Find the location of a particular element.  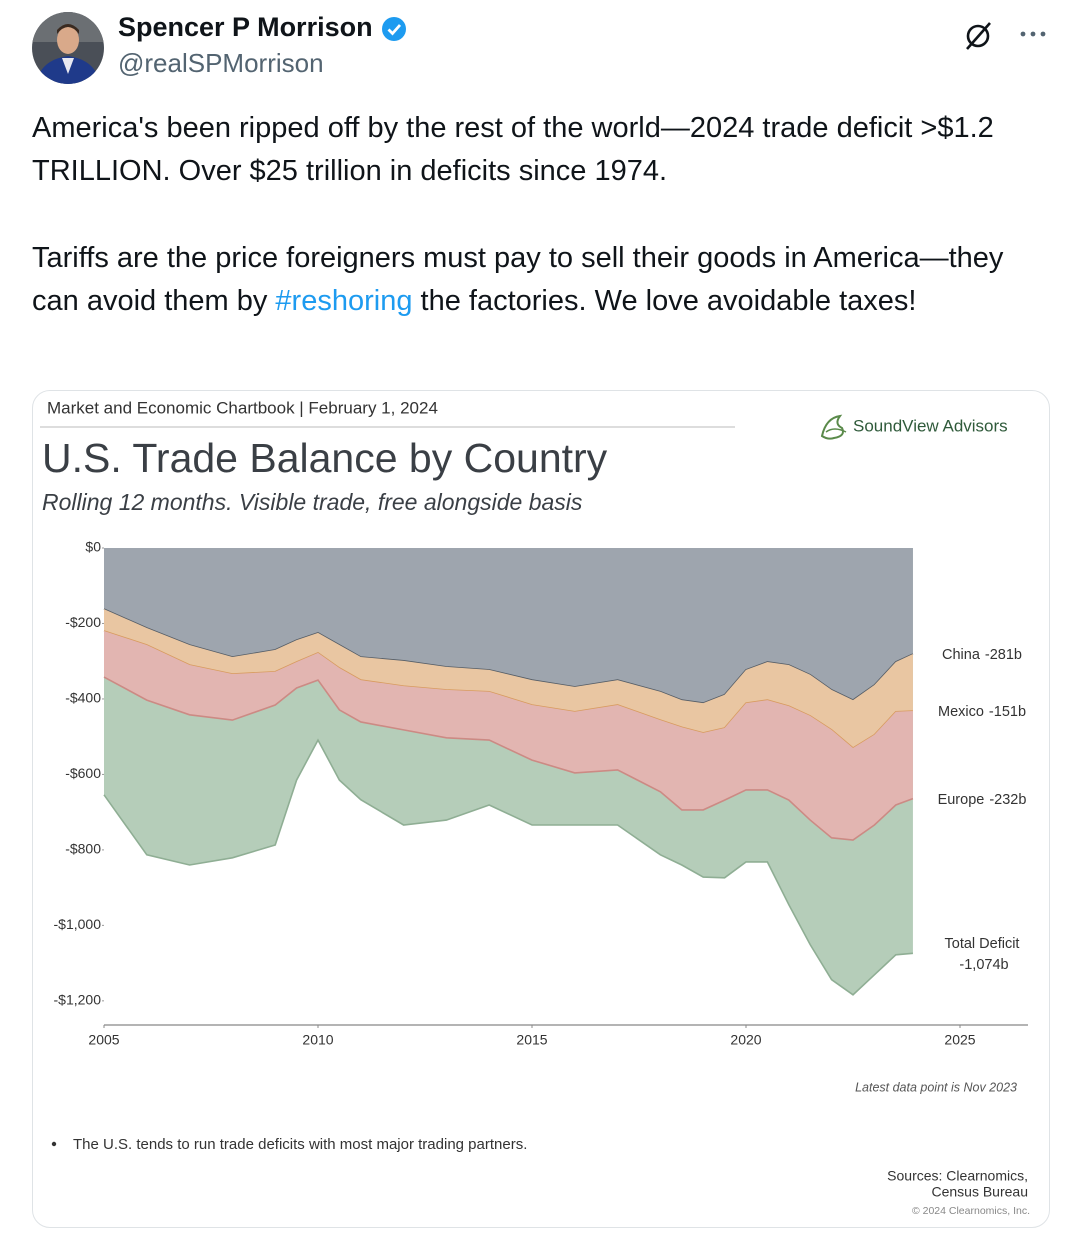

y-tick-label: -$400 is located at coordinates (83, 698).